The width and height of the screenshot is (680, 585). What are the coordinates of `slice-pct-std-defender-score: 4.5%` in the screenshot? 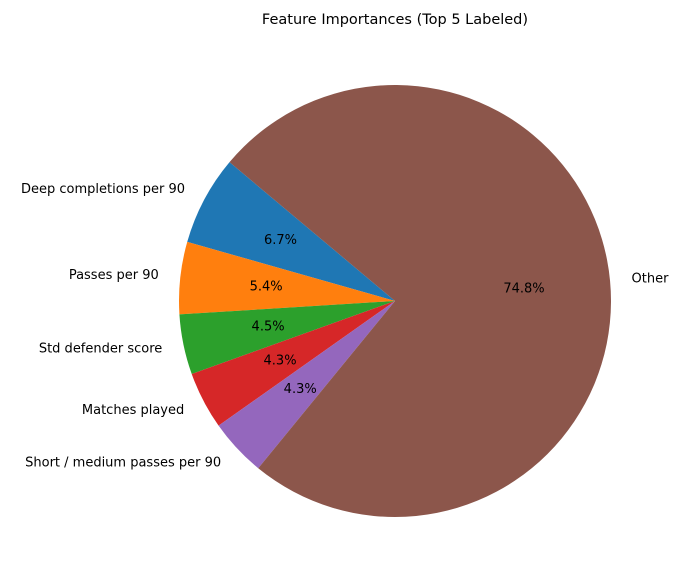 It's located at (268, 327).